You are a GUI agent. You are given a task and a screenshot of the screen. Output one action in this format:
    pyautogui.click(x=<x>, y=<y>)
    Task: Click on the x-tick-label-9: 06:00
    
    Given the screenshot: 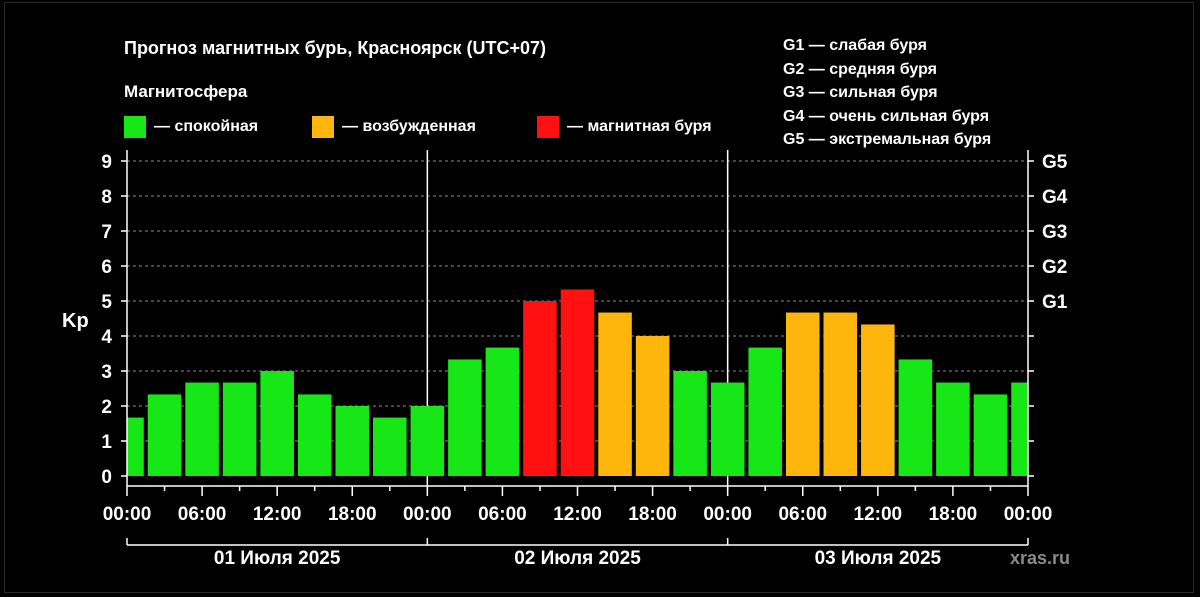 What is the action you would take?
    pyautogui.click(x=802, y=514)
    